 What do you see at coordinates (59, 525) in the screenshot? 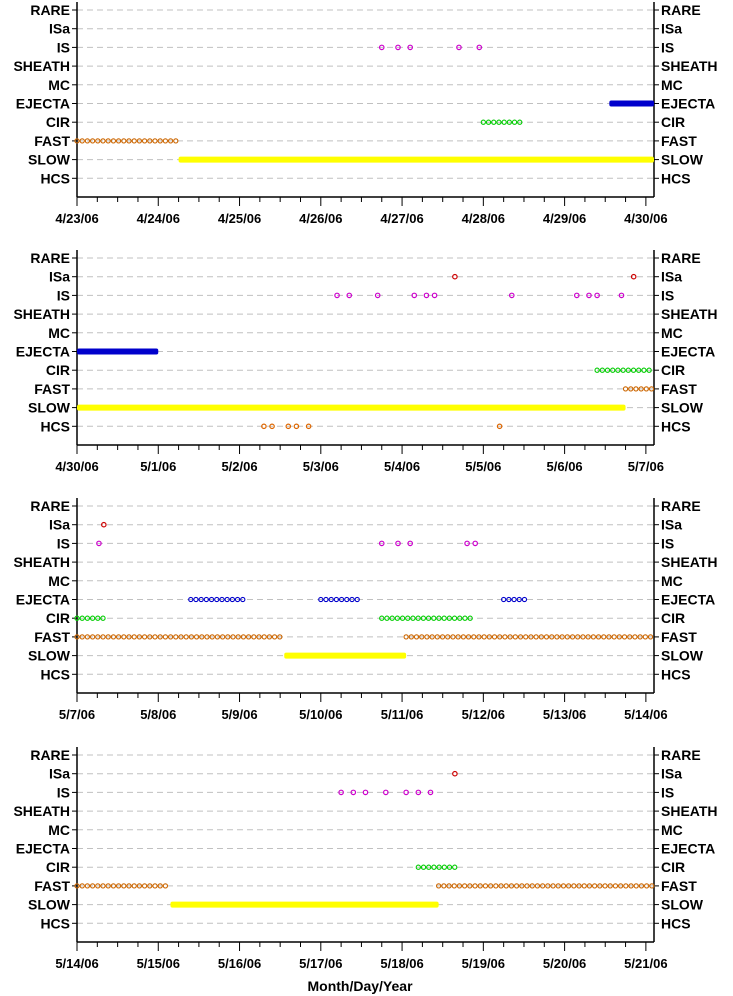
I see `category-label-left: ISa` at bounding box center [59, 525].